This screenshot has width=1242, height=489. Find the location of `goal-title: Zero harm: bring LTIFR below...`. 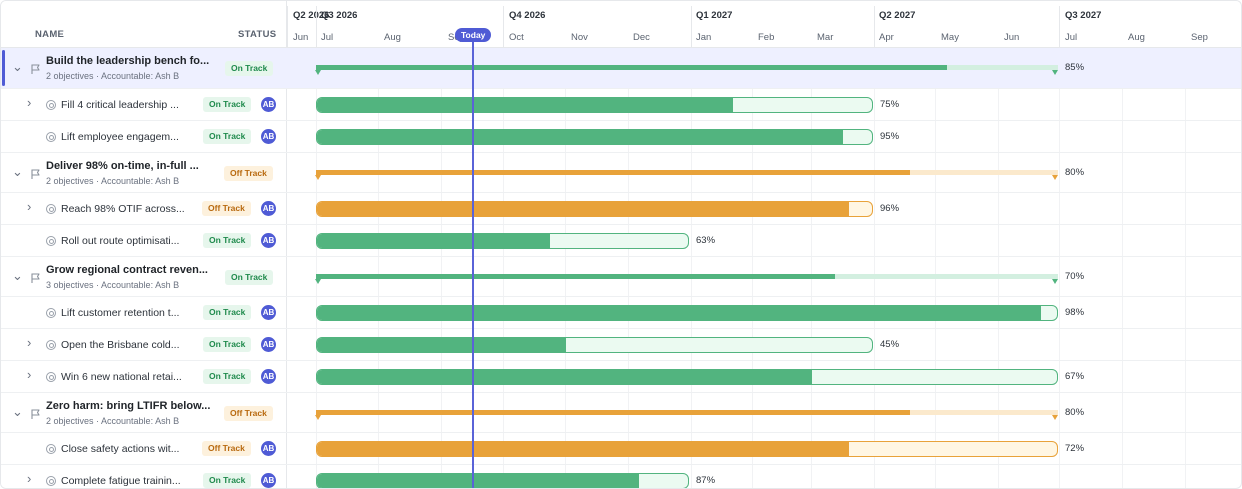

goal-title: Zero harm: bring LTIFR below... is located at coordinates (128, 406).